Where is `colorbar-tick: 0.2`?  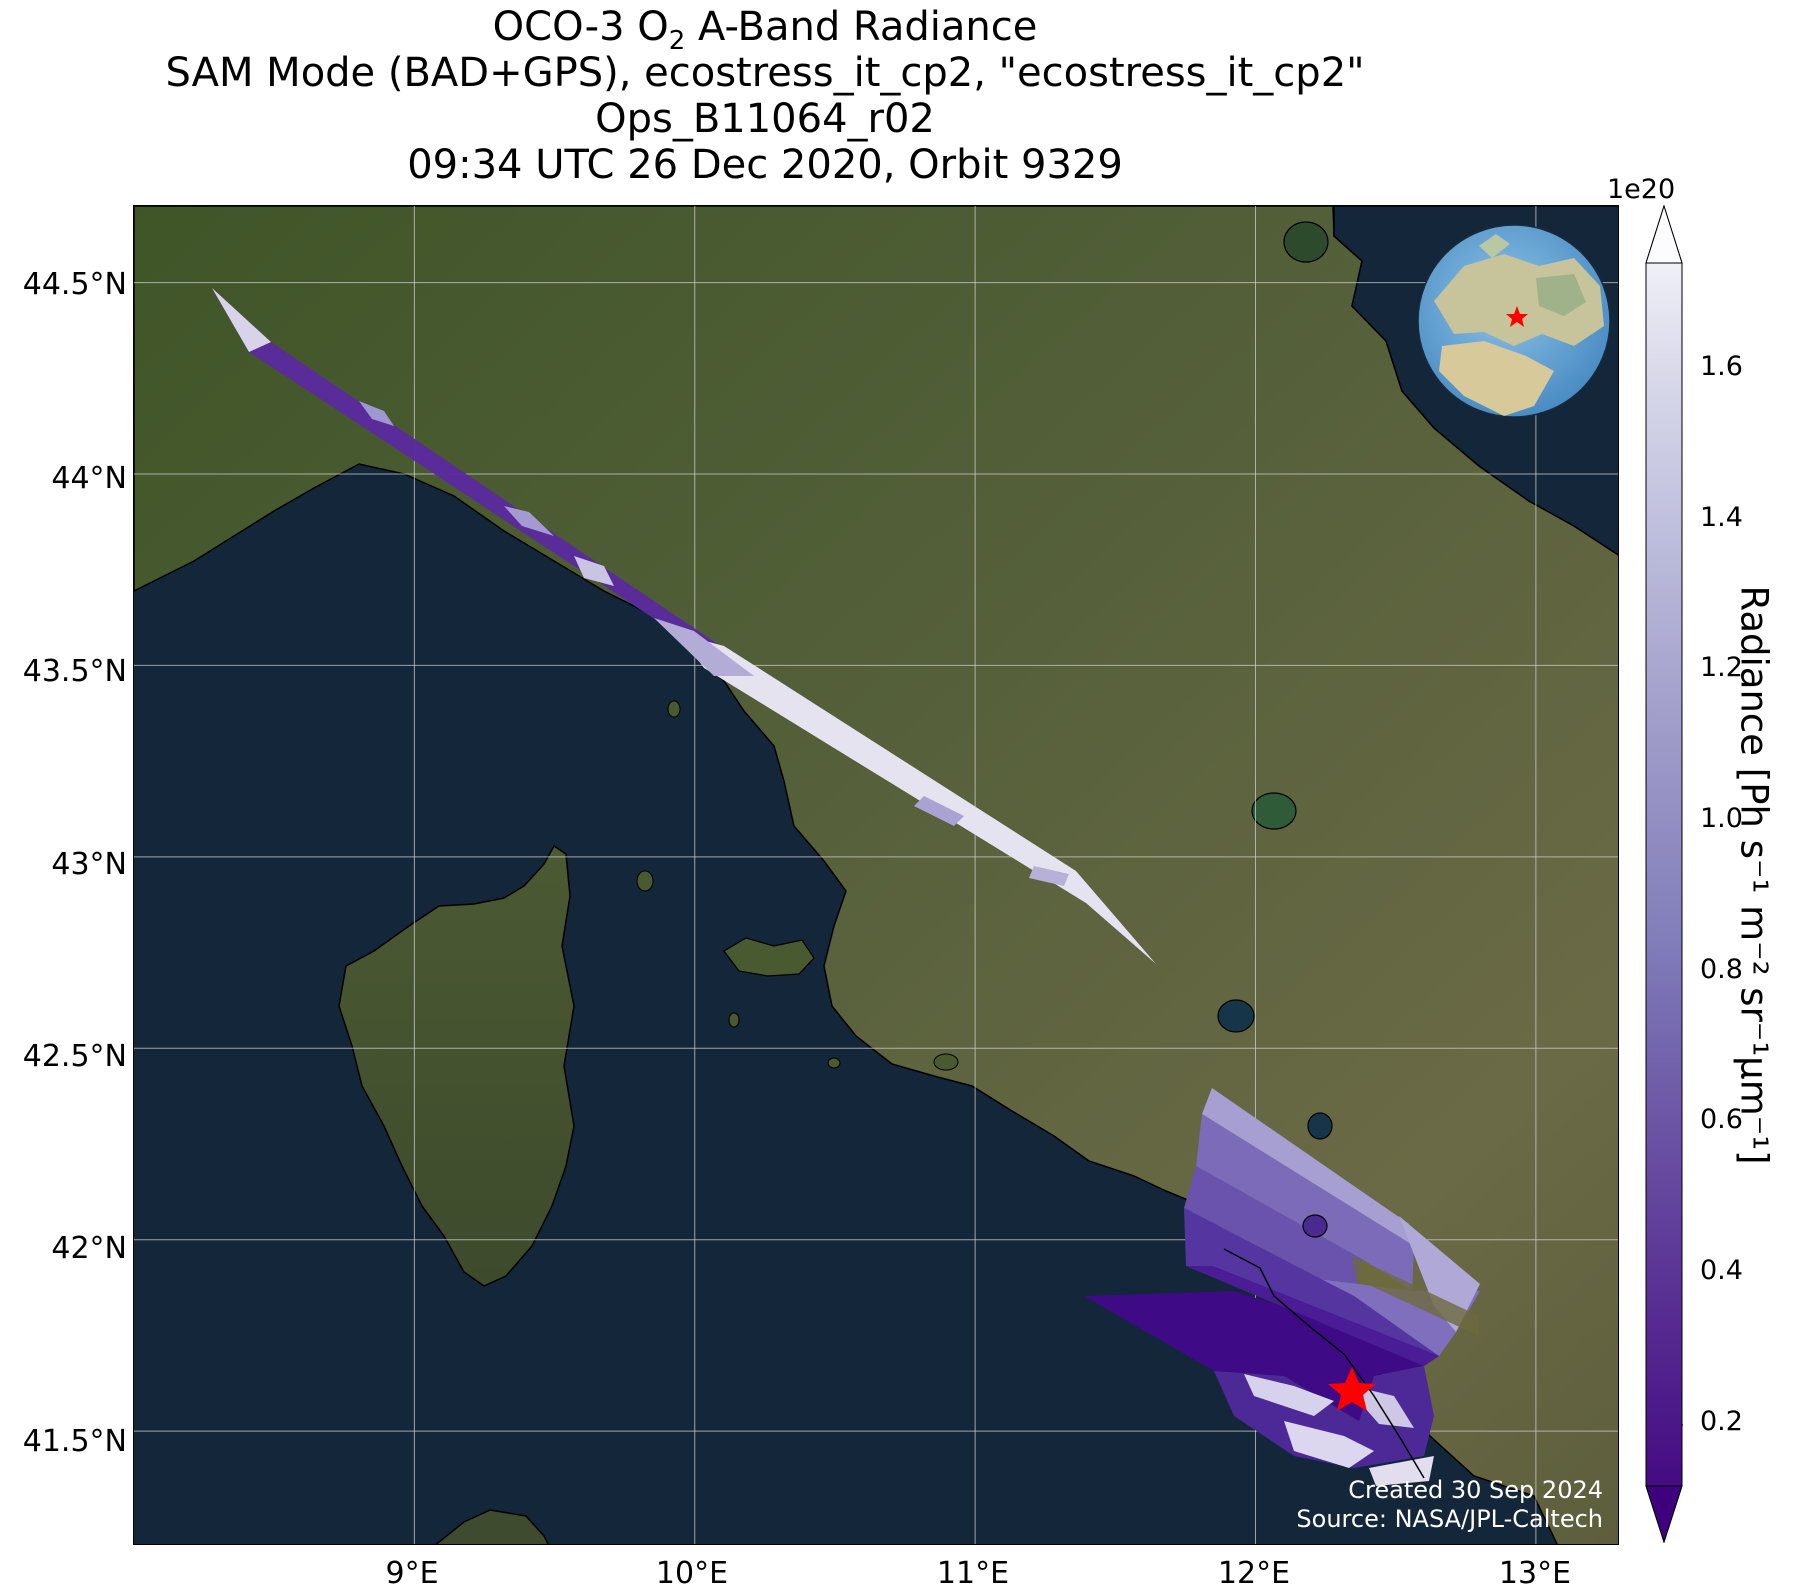
colorbar-tick: 0.2 is located at coordinates (1721, 1421).